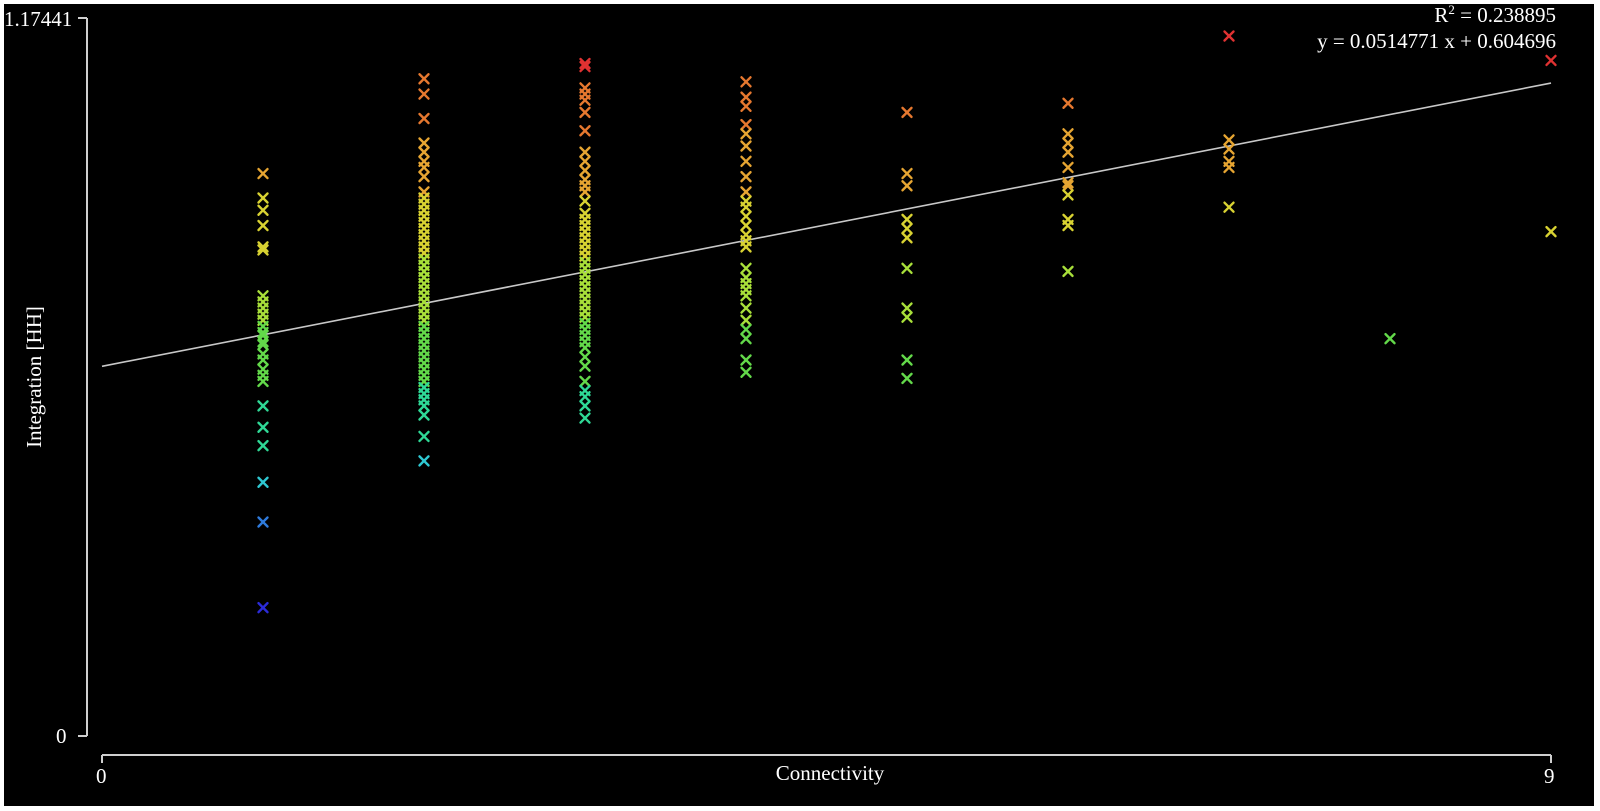  What do you see at coordinates (1441, 15) in the screenshot?
I see `r-squared-symbol: R` at bounding box center [1441, 15].